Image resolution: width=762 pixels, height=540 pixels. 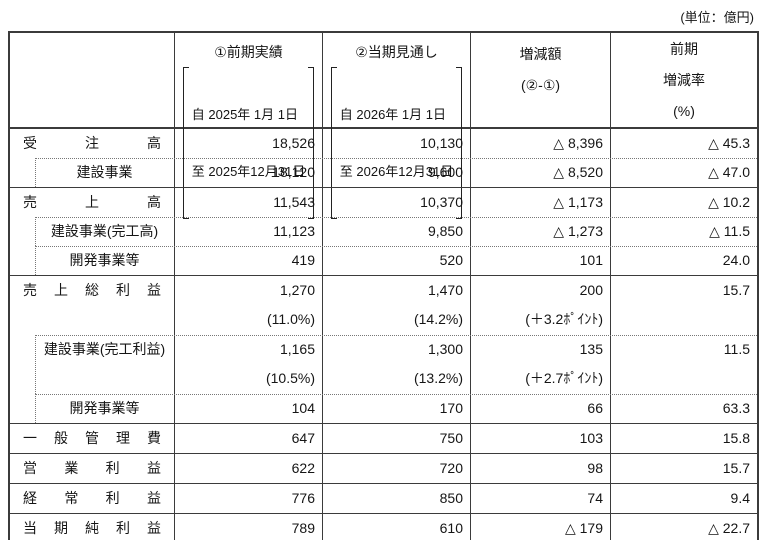 I want to click on header-prev-dates: 自 2025年 1月 1日 至 2025年12月31日, so click(x=248, y=143).